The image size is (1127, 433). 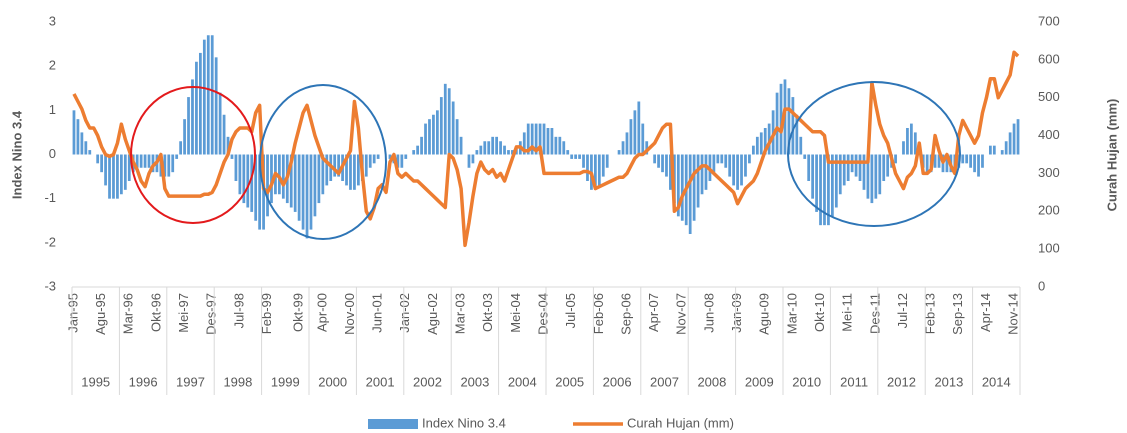 I want to click on year-label: 2006, so click(x=617, y=381).